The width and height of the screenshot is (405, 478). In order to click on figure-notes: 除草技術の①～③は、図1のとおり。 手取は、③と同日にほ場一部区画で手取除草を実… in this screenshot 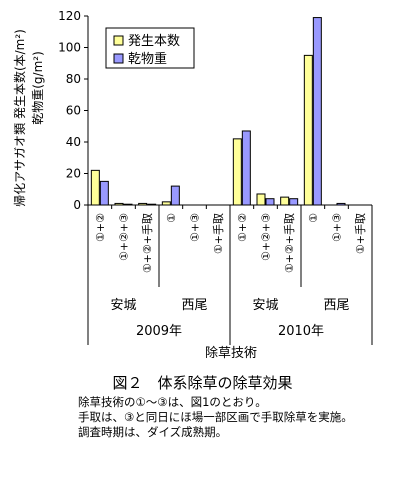, I will do `click(215, 417)`.